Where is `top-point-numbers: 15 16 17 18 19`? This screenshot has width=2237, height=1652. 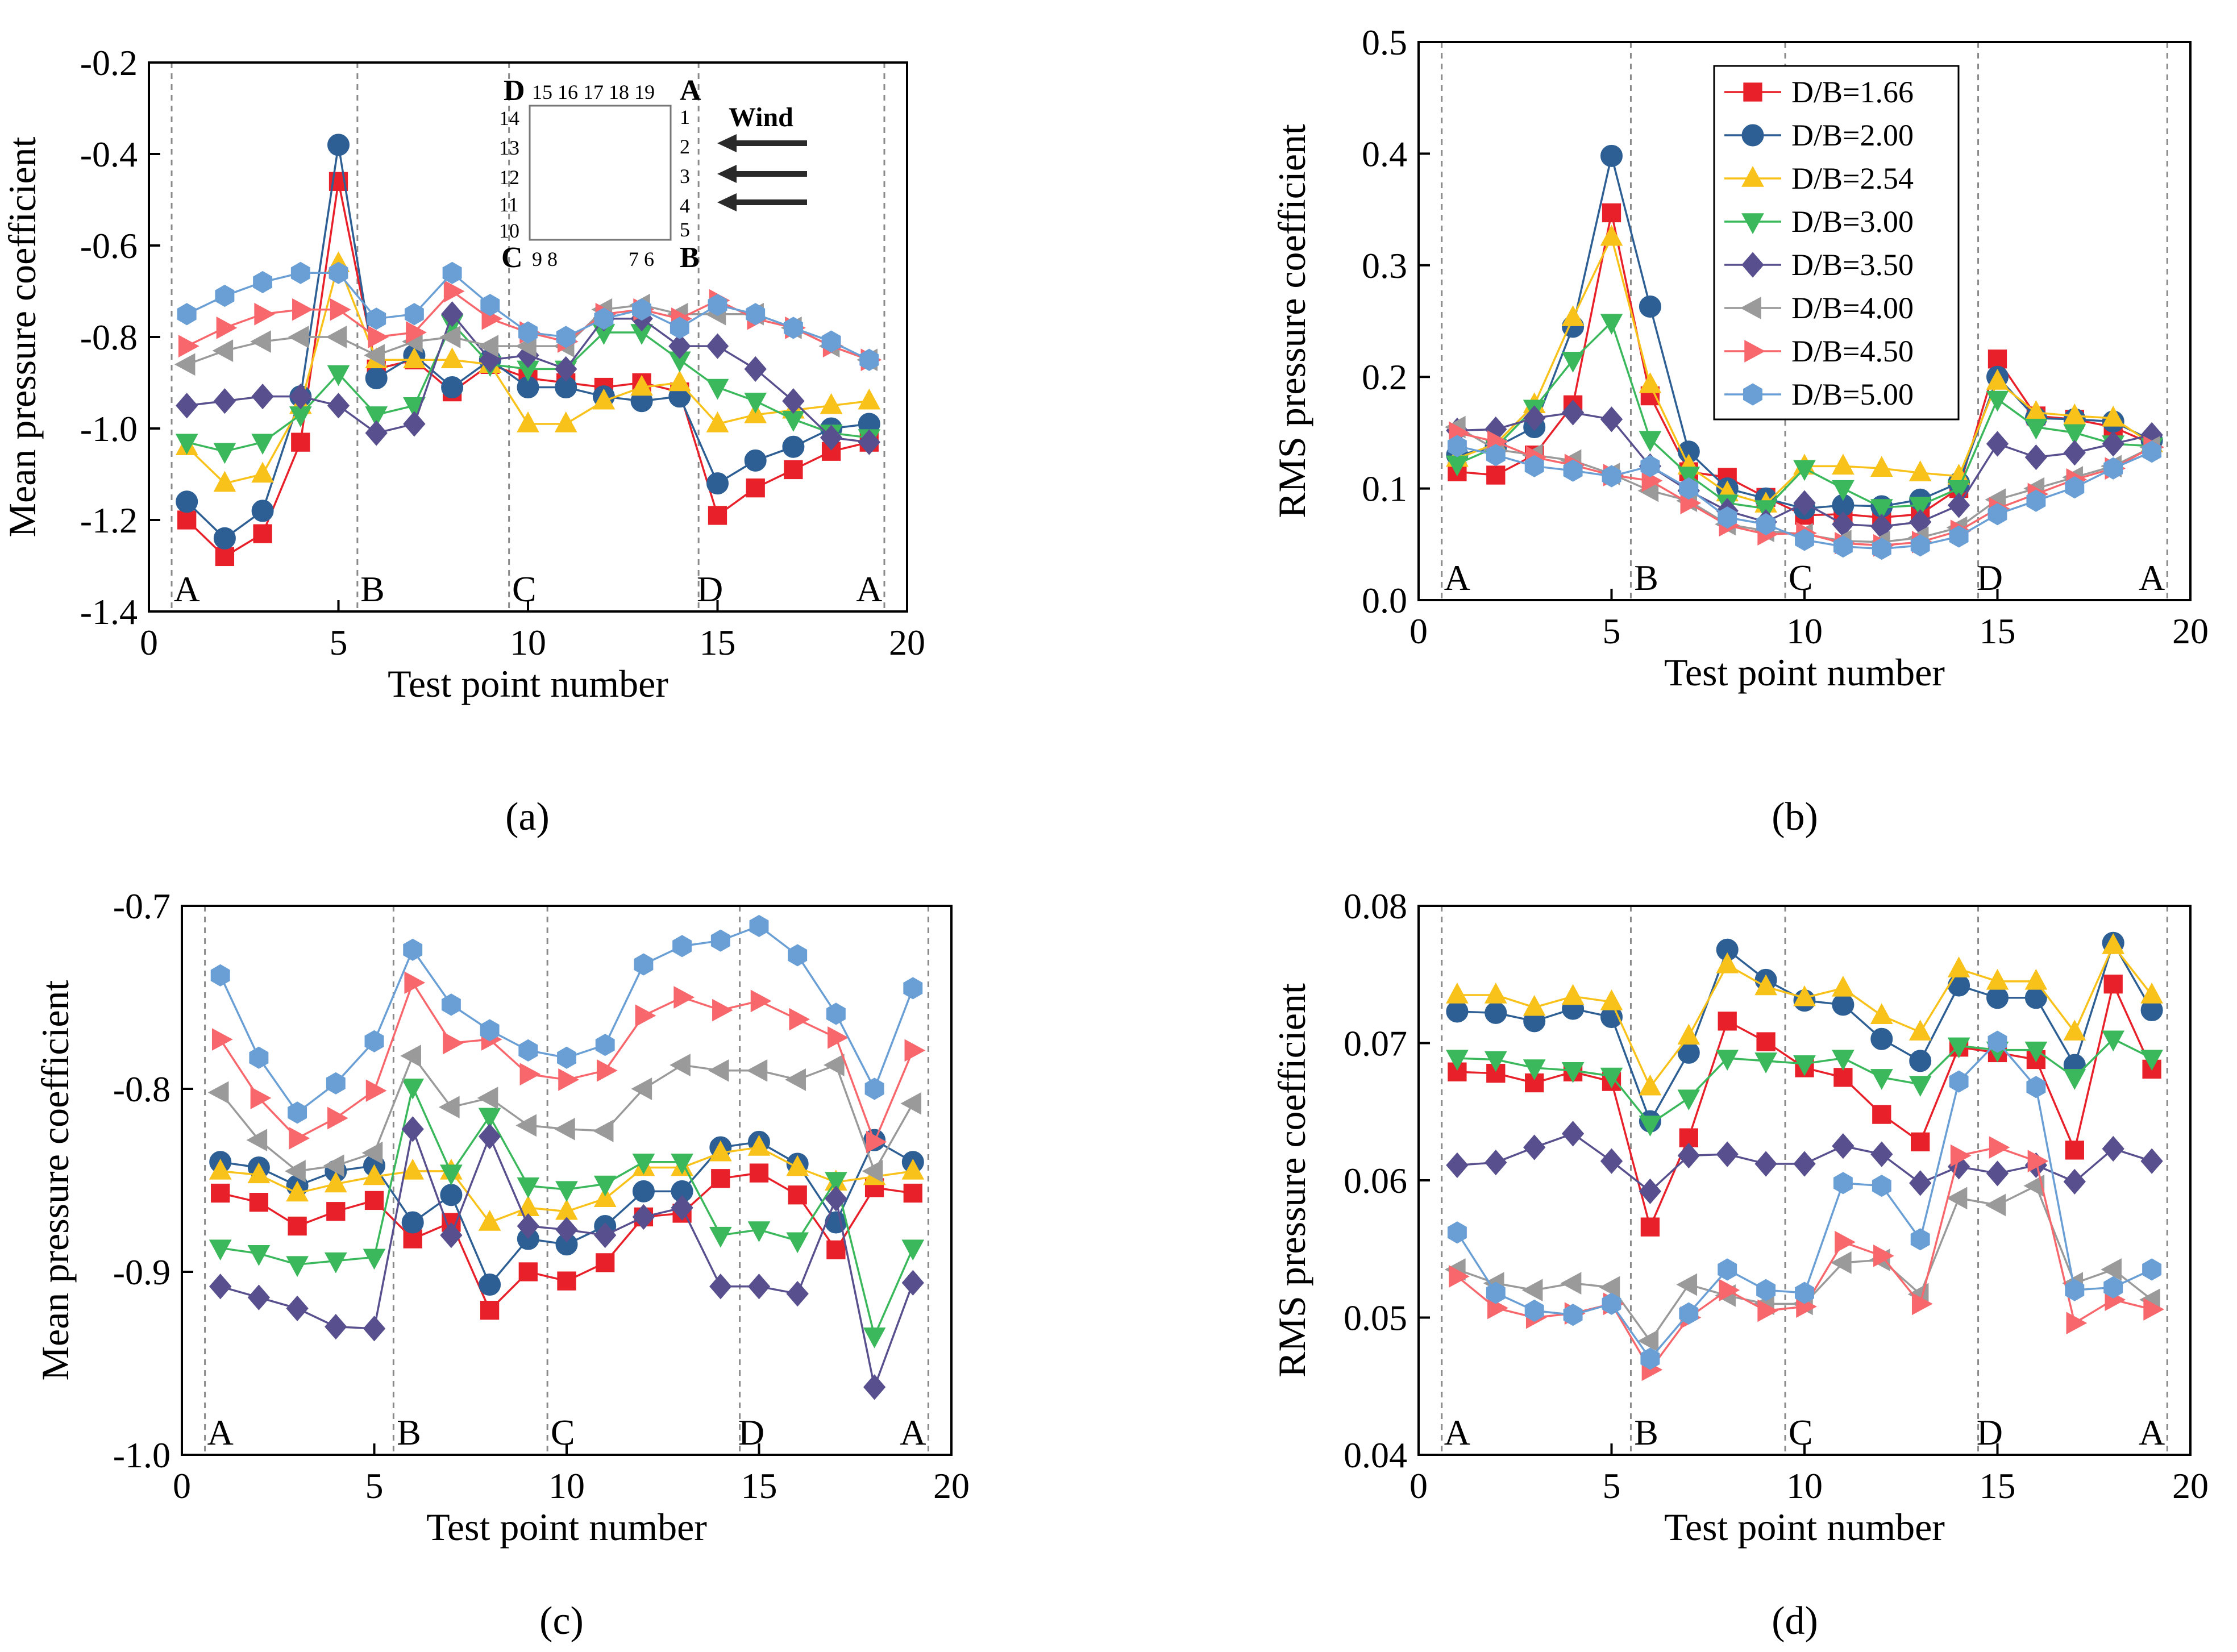
top-point-numbers: 15 16 17 18 19 is located at coordinates (593, 92).